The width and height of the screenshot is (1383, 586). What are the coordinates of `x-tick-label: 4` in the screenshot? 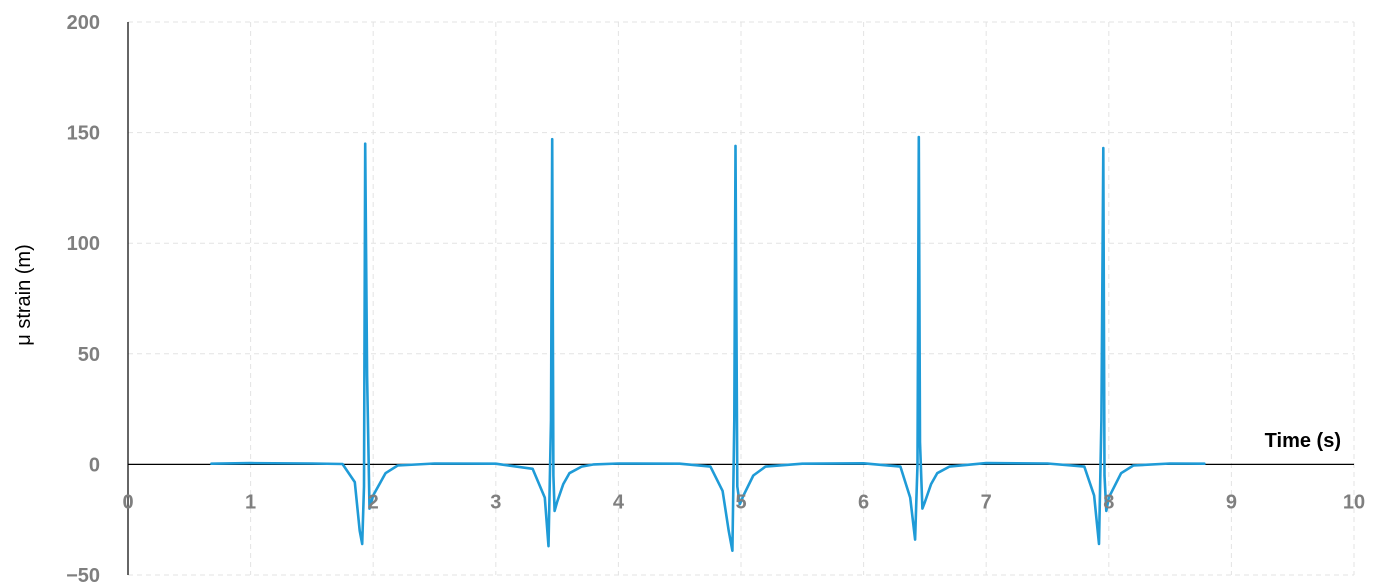 It's located at (619, 502).